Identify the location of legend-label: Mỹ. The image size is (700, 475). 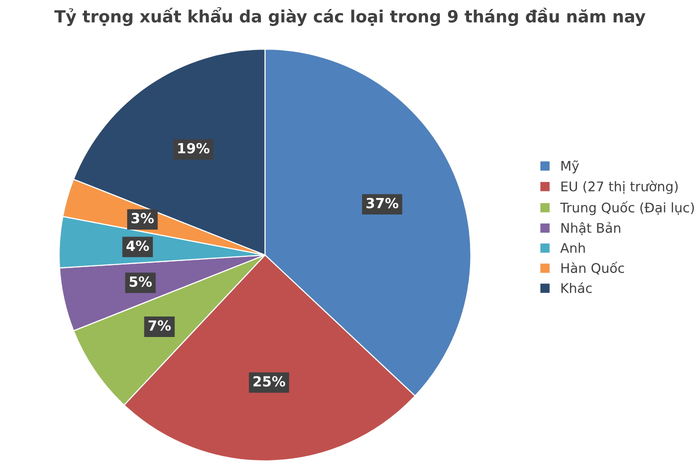
(570, 167).